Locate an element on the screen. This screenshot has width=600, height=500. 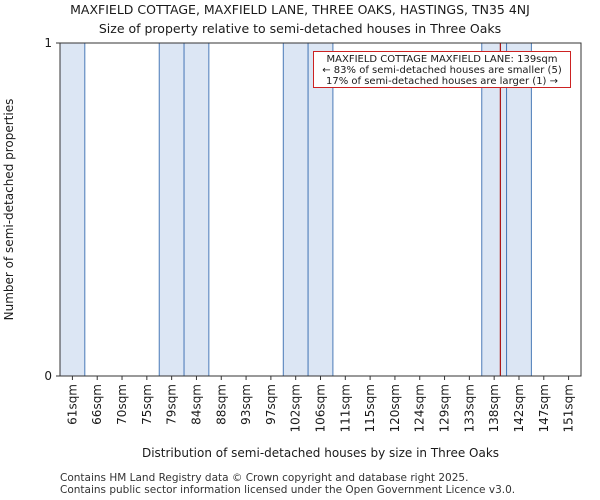
annotation-line-1: MAXFIELD COTTAGE MAXFIELD LANE: 139sqm is located at coordinates (442, 59).